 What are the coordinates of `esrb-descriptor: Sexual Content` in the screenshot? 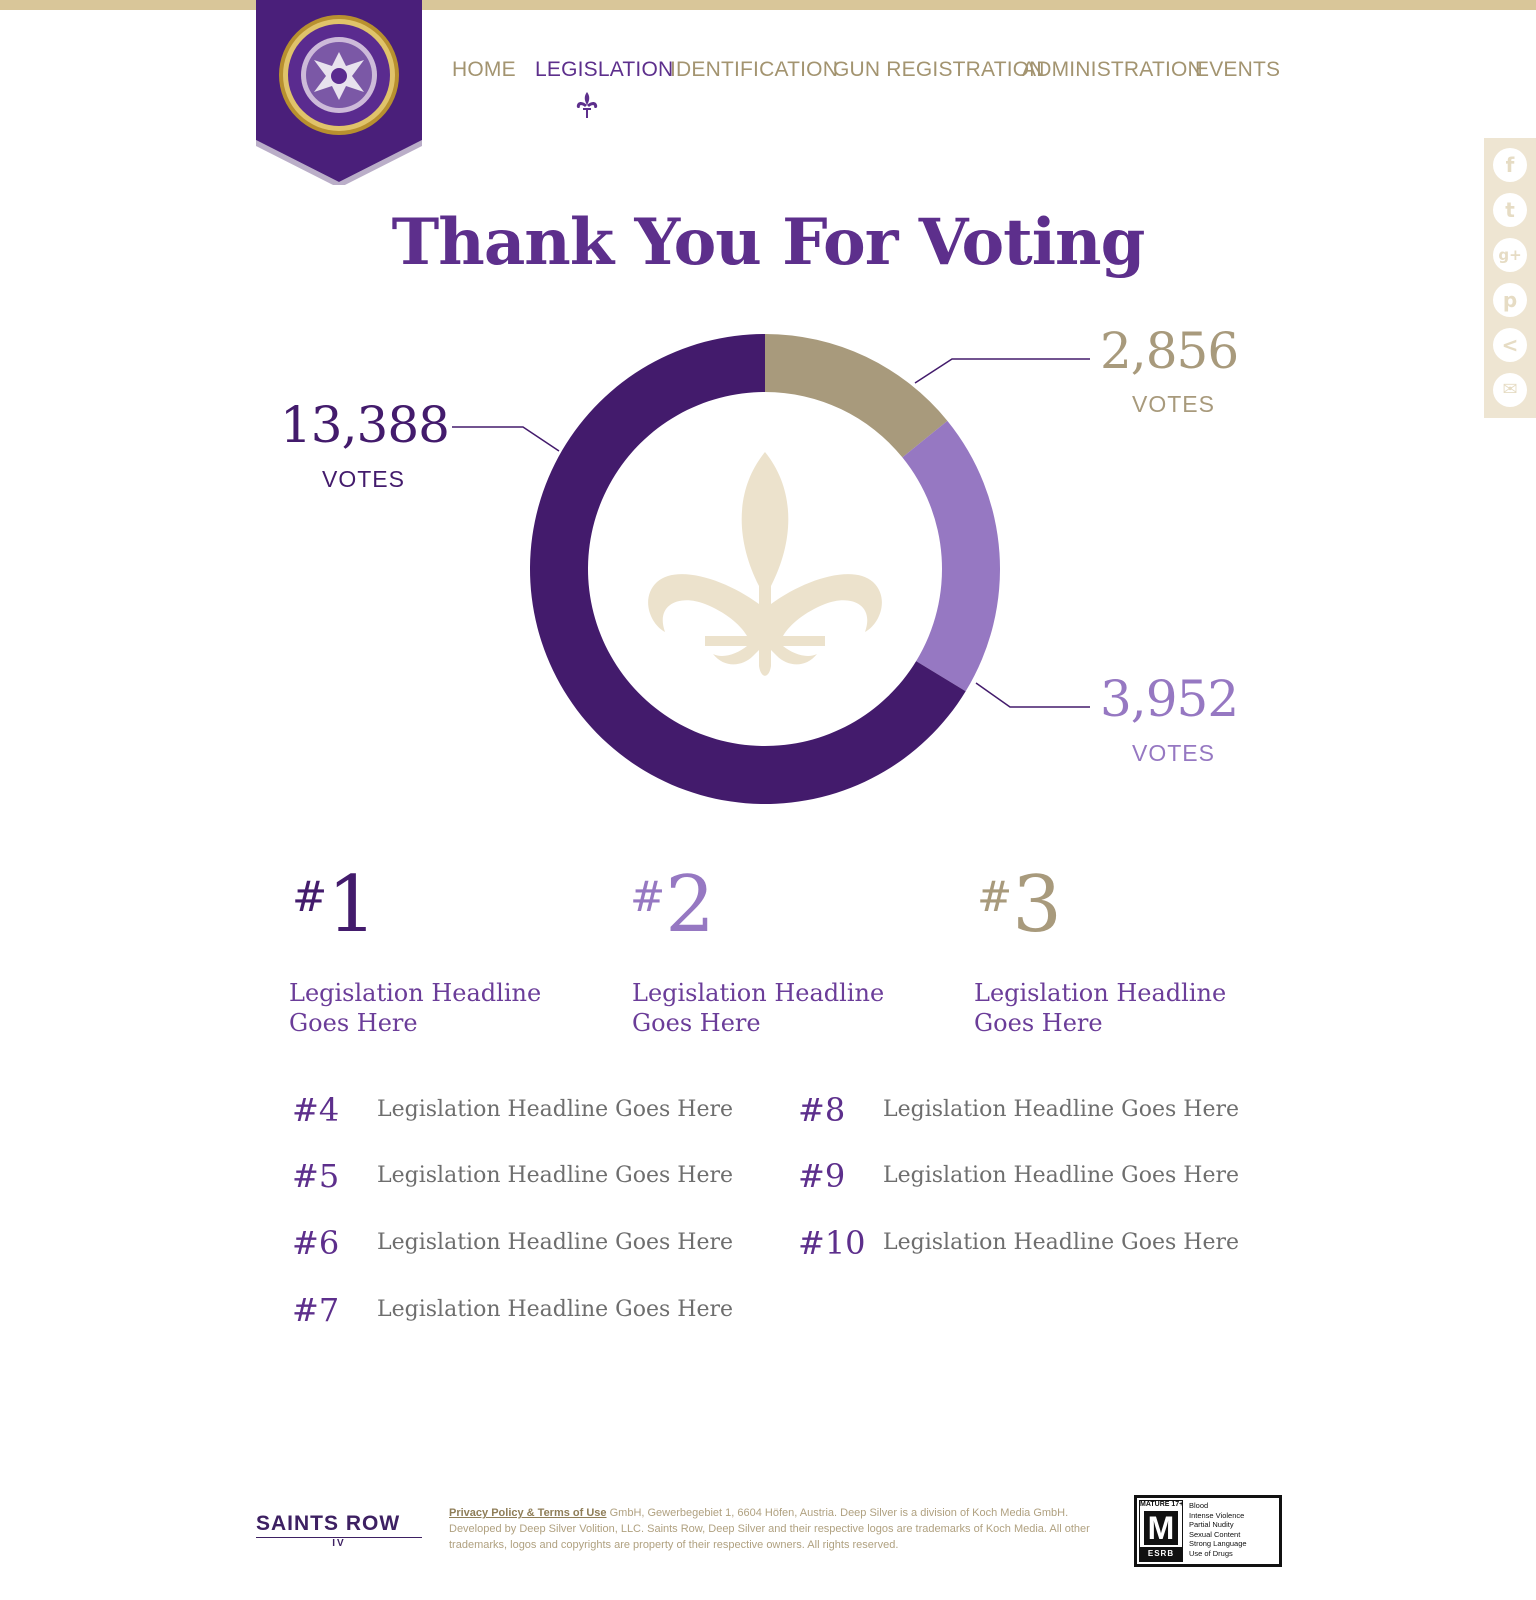 It's located at (1215, 1534).